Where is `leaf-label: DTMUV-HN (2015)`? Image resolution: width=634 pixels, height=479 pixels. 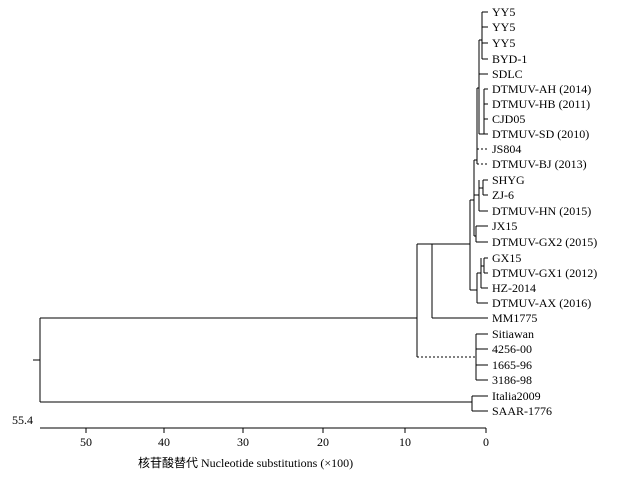
leaf-label: DTMUV-HN (2015) is located at coordinates (541, 211).